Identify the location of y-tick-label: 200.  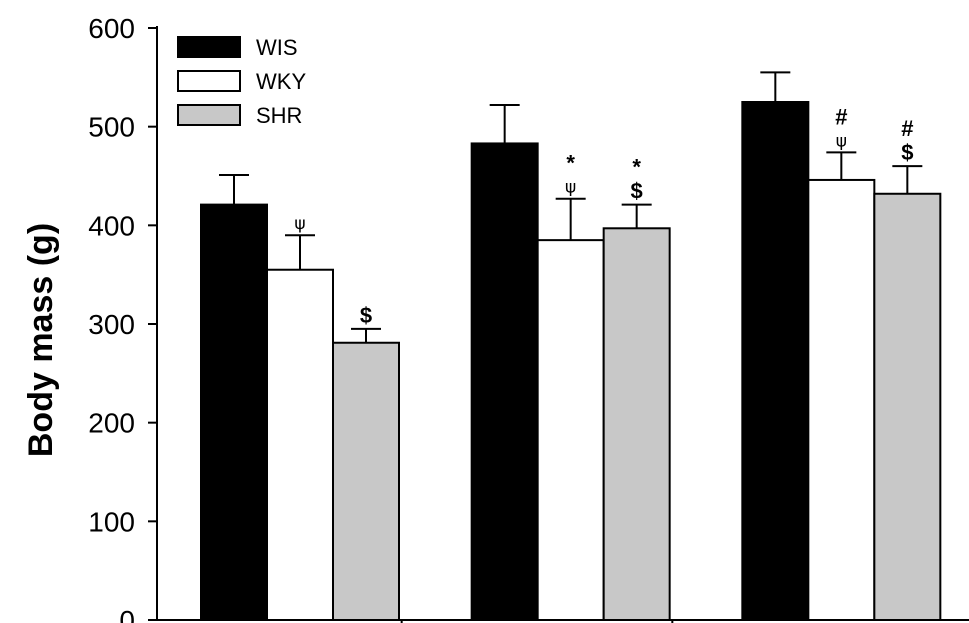
(111, 423).